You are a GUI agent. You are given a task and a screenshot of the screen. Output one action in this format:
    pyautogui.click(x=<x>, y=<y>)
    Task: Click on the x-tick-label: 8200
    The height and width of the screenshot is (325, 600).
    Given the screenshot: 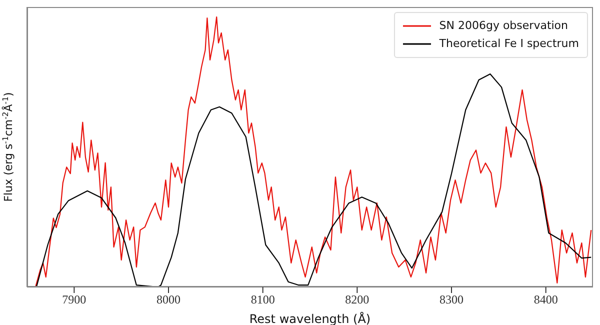 What is the action you would take?
    pyautogui.click(x=357, y=299)
    